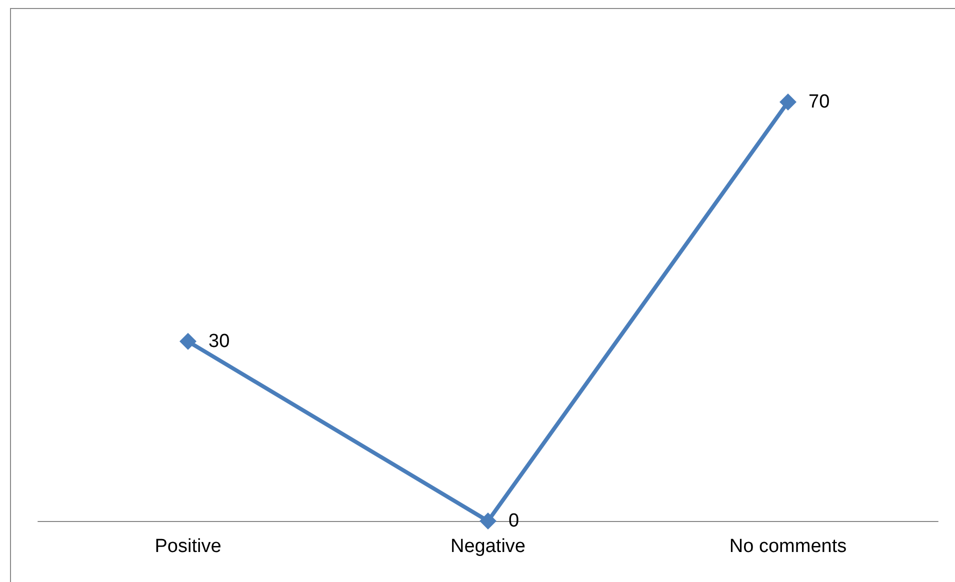 This screenshot has width=955, height=582. I want to click on data-label: 30, so click(219, 341).